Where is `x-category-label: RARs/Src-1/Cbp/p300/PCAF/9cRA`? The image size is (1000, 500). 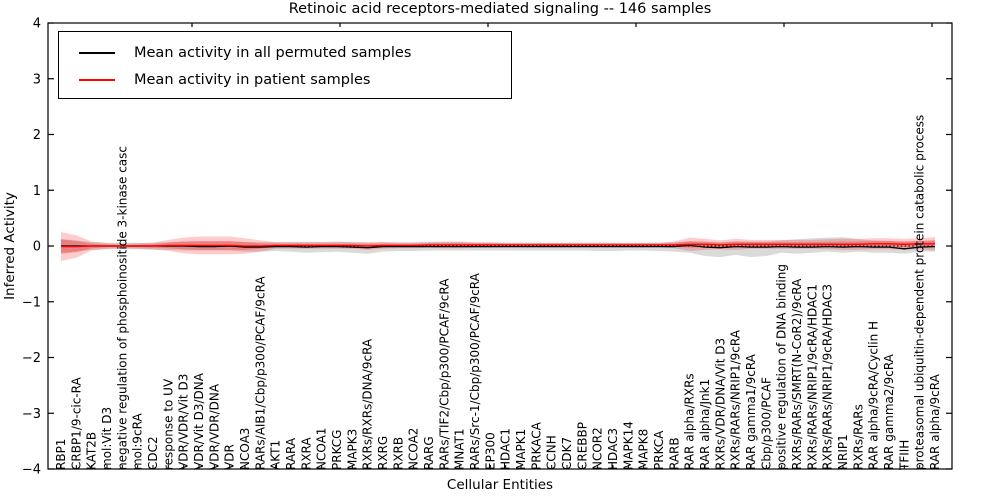
x-category-label: RARs/Src-1/Cbp/p300/PCAF/9cRA is located at coordinates (475, 371).